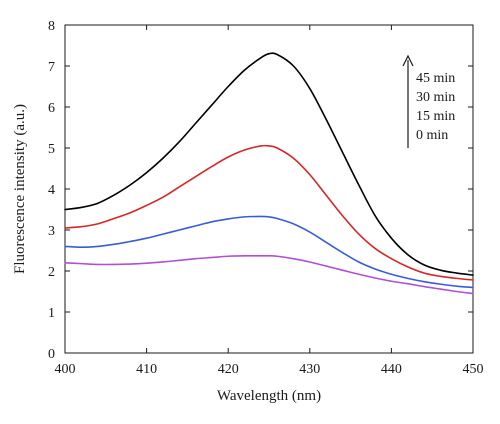  Describe the element at coordinates (432, 135) in the screenshot. I see `legend-label: 0 min` at that location.